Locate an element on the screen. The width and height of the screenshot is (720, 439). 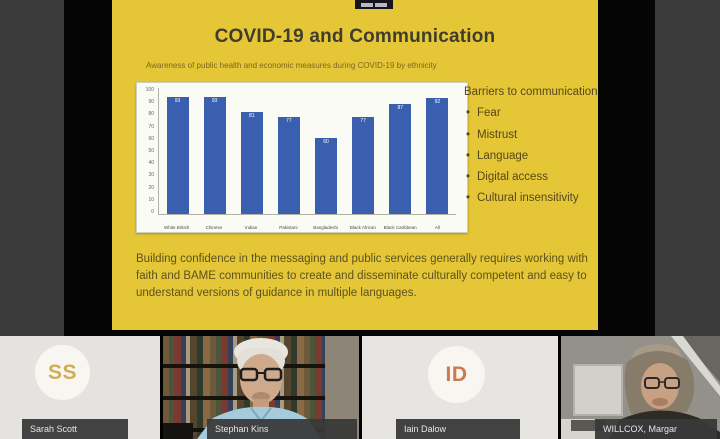
slide-title: COVID-19 and Communication is located at coordinates (355, 36).